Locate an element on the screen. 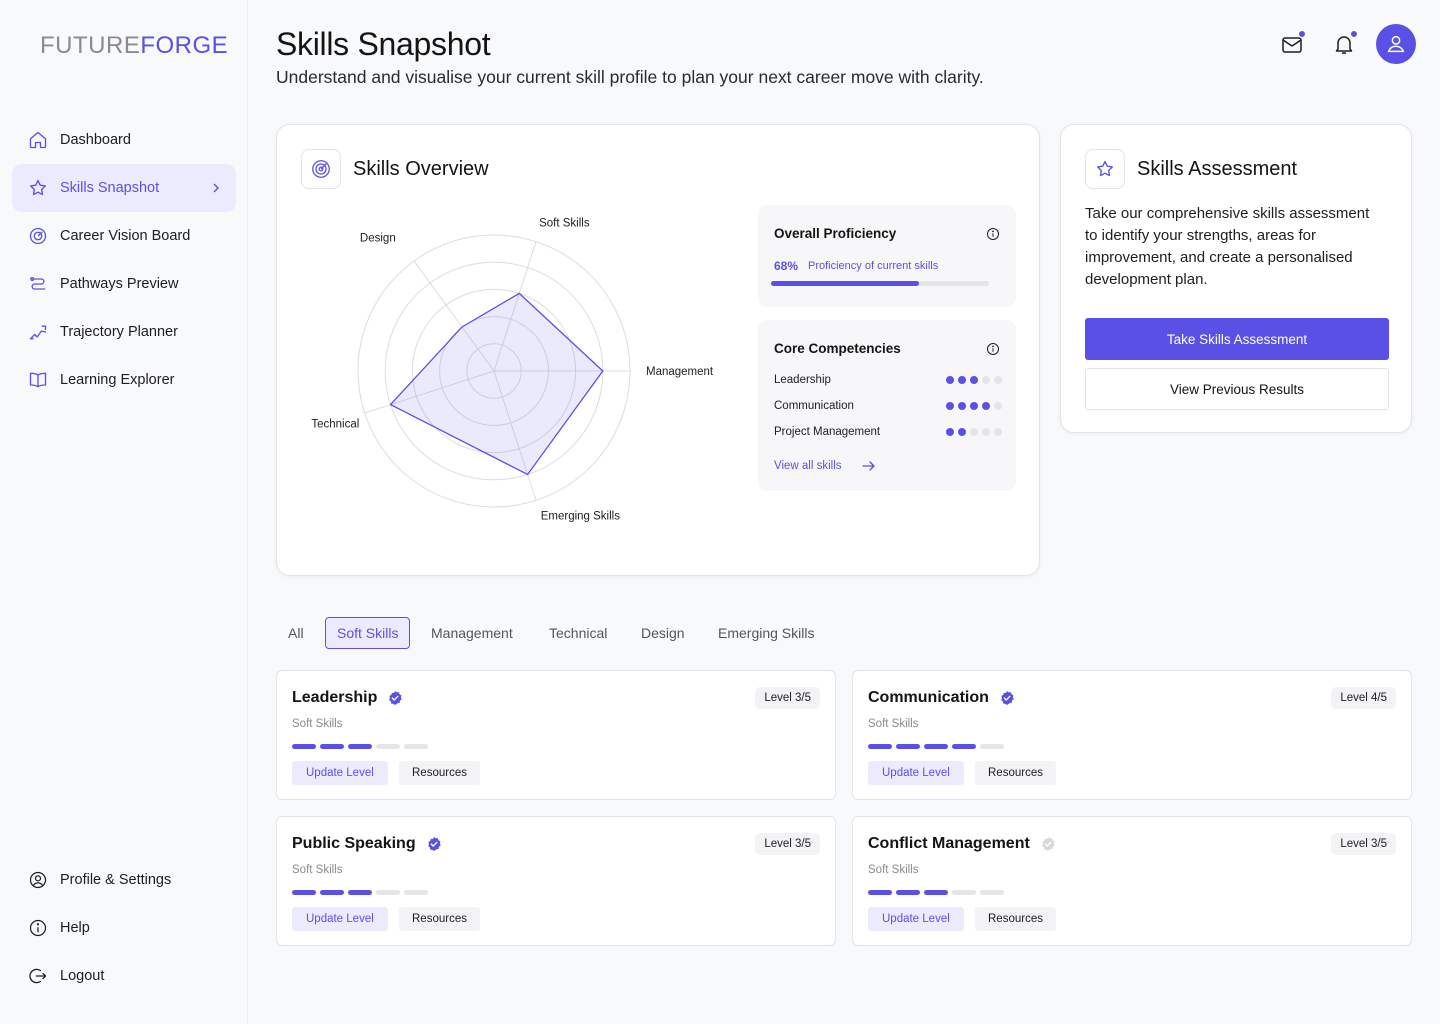 The width and height of the screenshot is (1440, 1024). level-badge: Level 3/5 is located at coordinates (787, 844).